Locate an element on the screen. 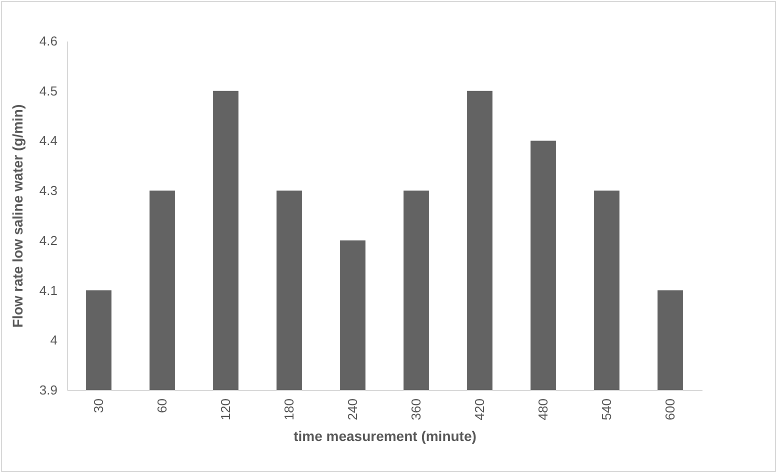 The image size is (777, 473). y-tick-label: 4.4 is located at coordinates (48, 140).